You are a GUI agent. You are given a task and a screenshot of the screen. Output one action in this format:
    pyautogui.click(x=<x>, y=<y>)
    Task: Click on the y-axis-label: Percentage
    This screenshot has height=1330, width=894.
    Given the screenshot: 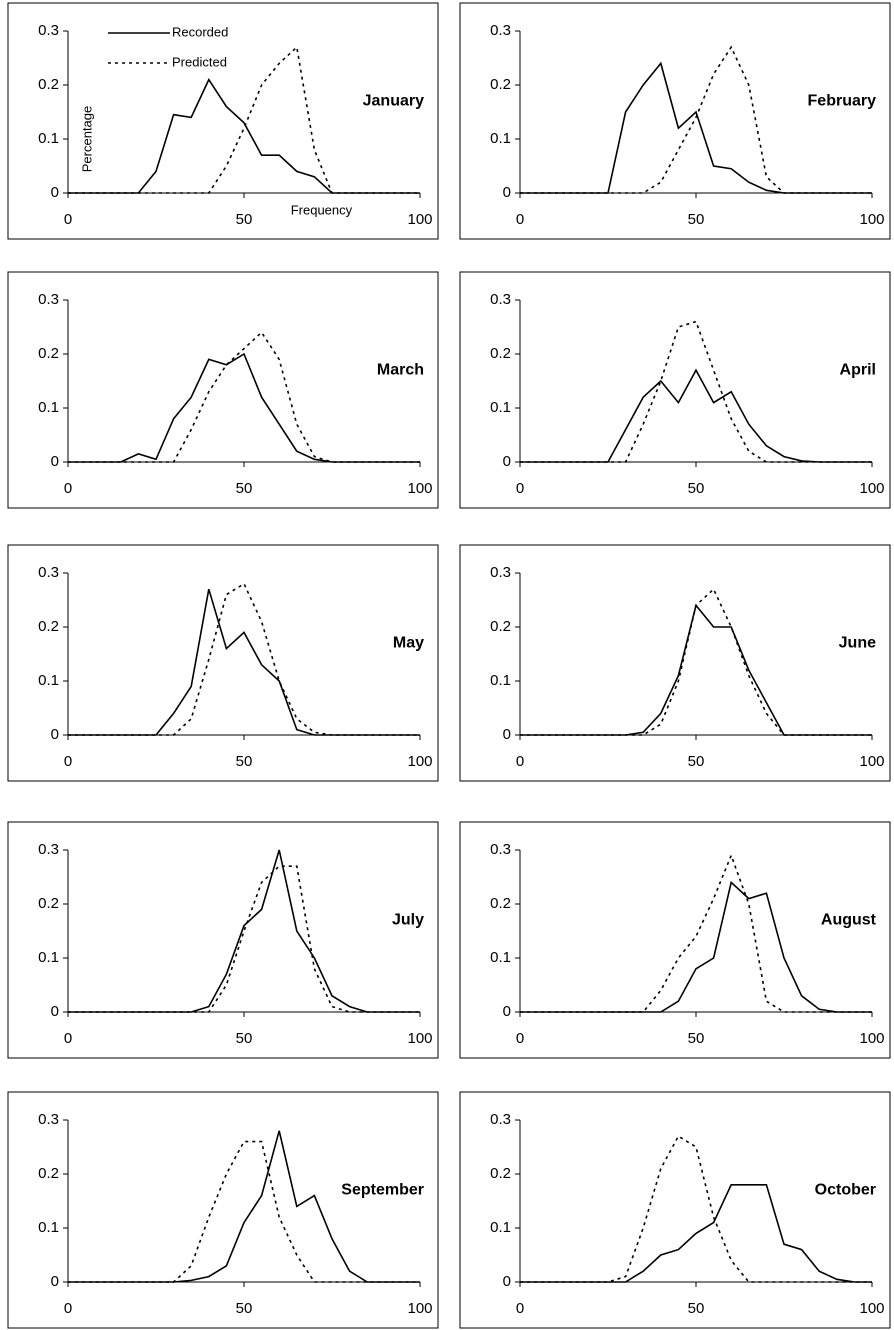 What is the action you would take?
    pyautogui.click(x=86, y=139)
    